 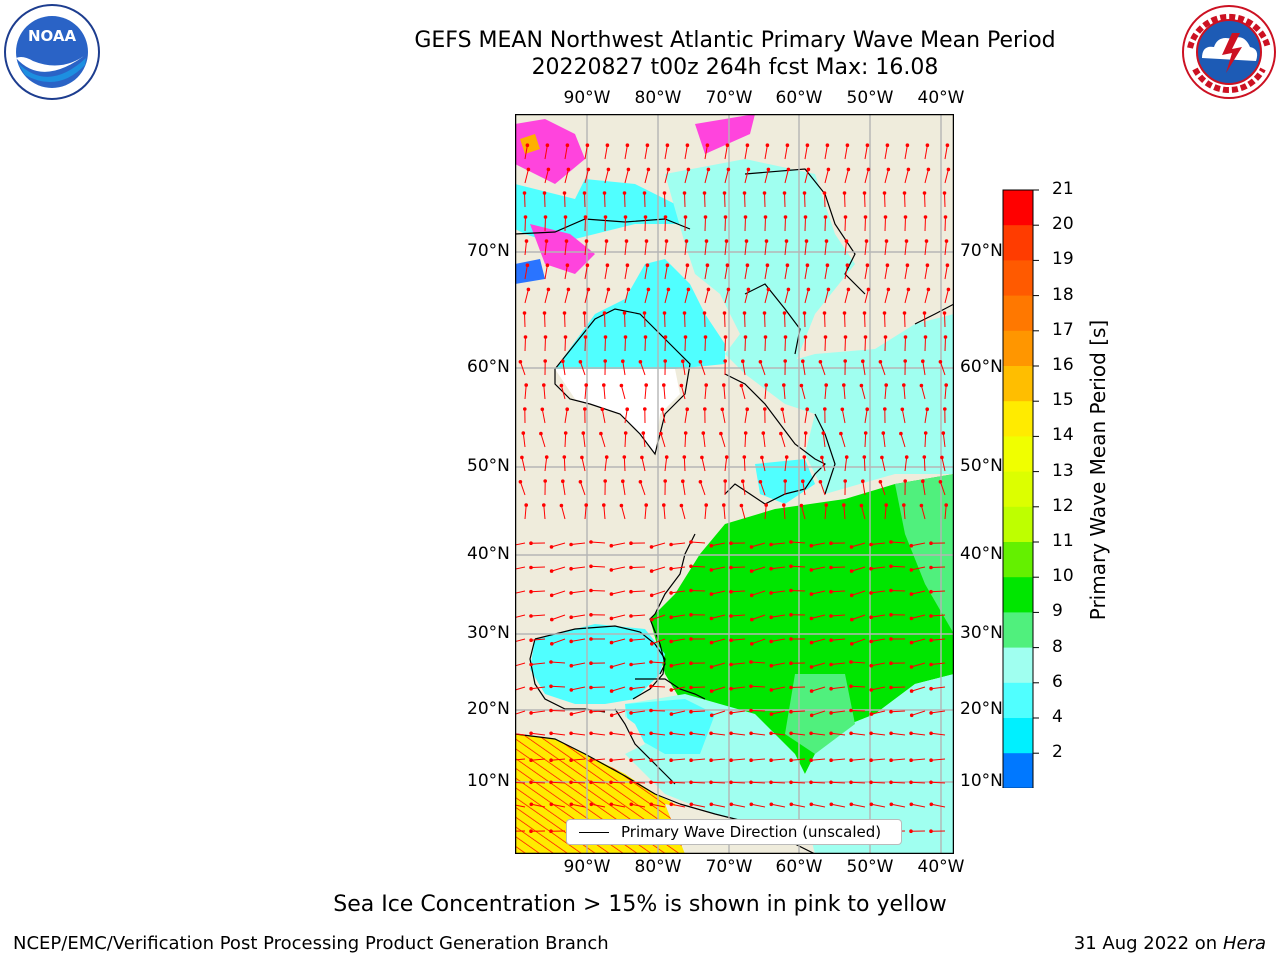 I want to click on colorbar-tick-label: 20, so click(x=1063, y=224).